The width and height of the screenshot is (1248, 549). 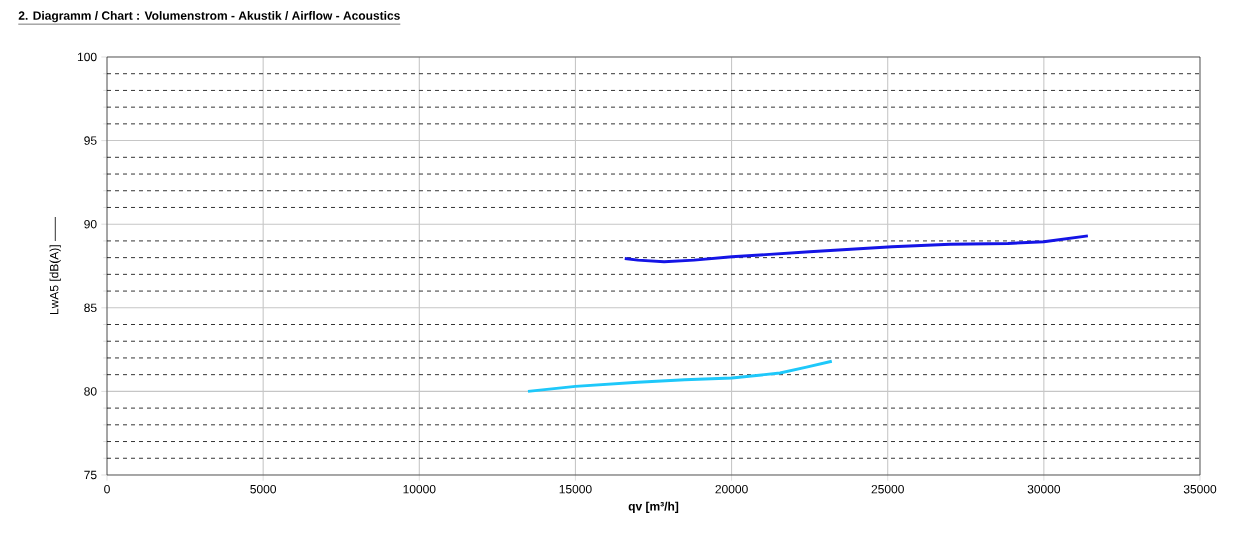 What do you see at coordinates (653, 507) in the screenshot?
I see `x-axis-title: qv [m³/h]` at bounding box center [653, 507].